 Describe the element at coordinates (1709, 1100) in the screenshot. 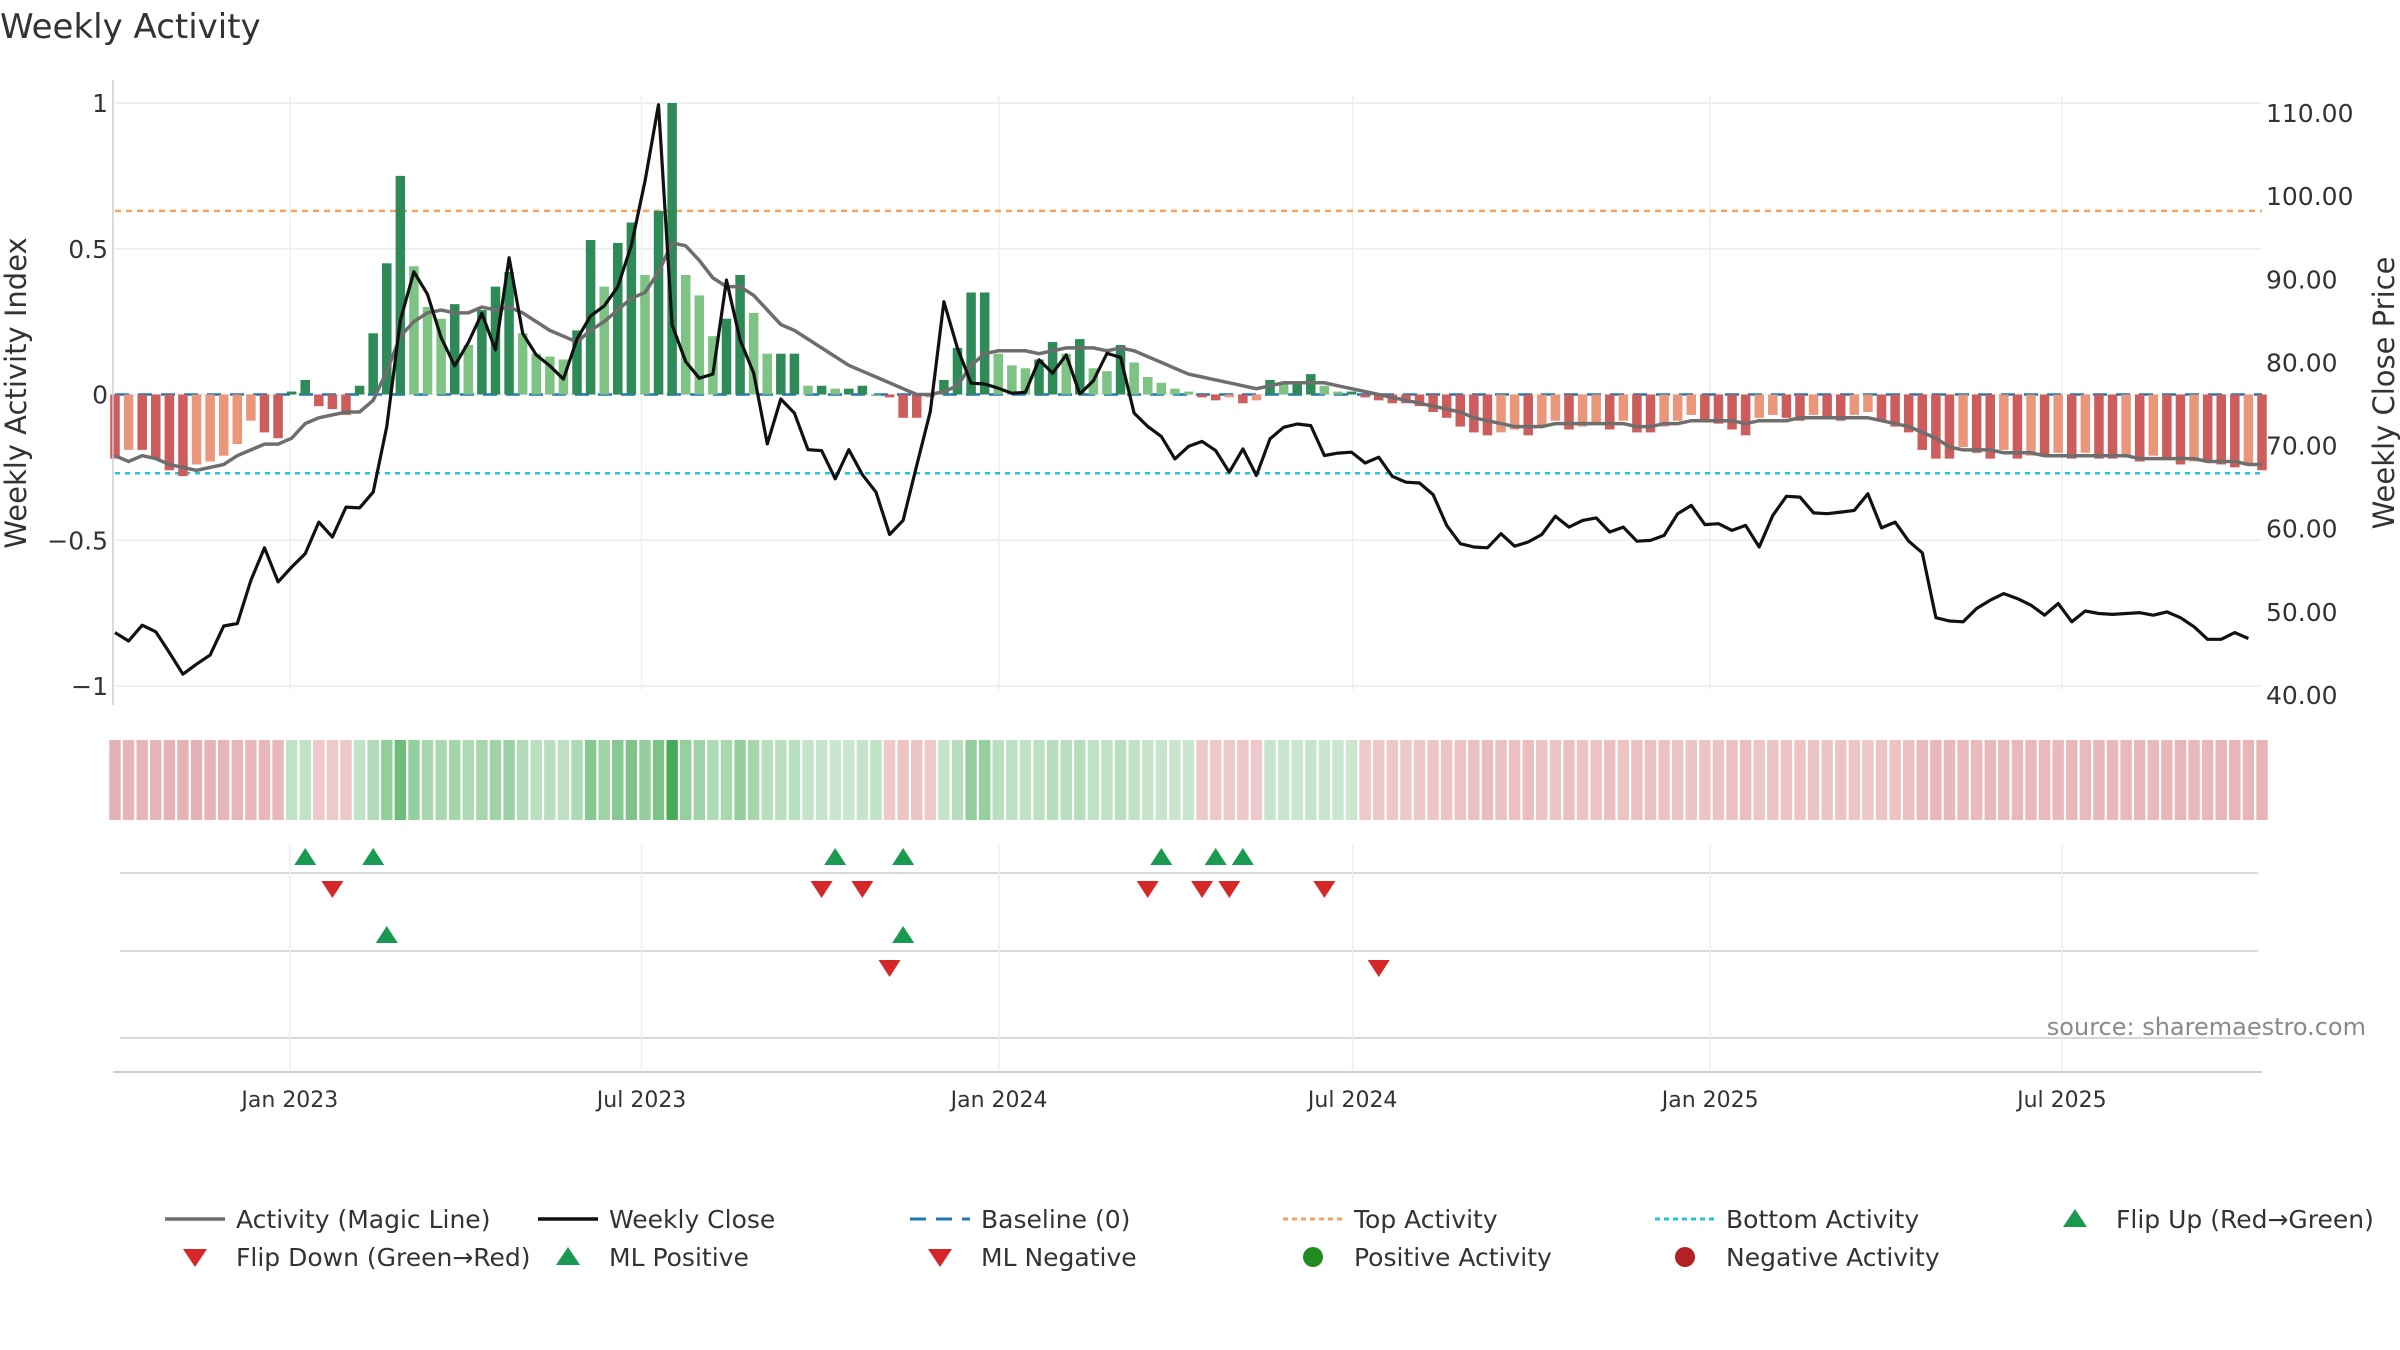

I see `x-tick-label: Jan 2025` at that location.